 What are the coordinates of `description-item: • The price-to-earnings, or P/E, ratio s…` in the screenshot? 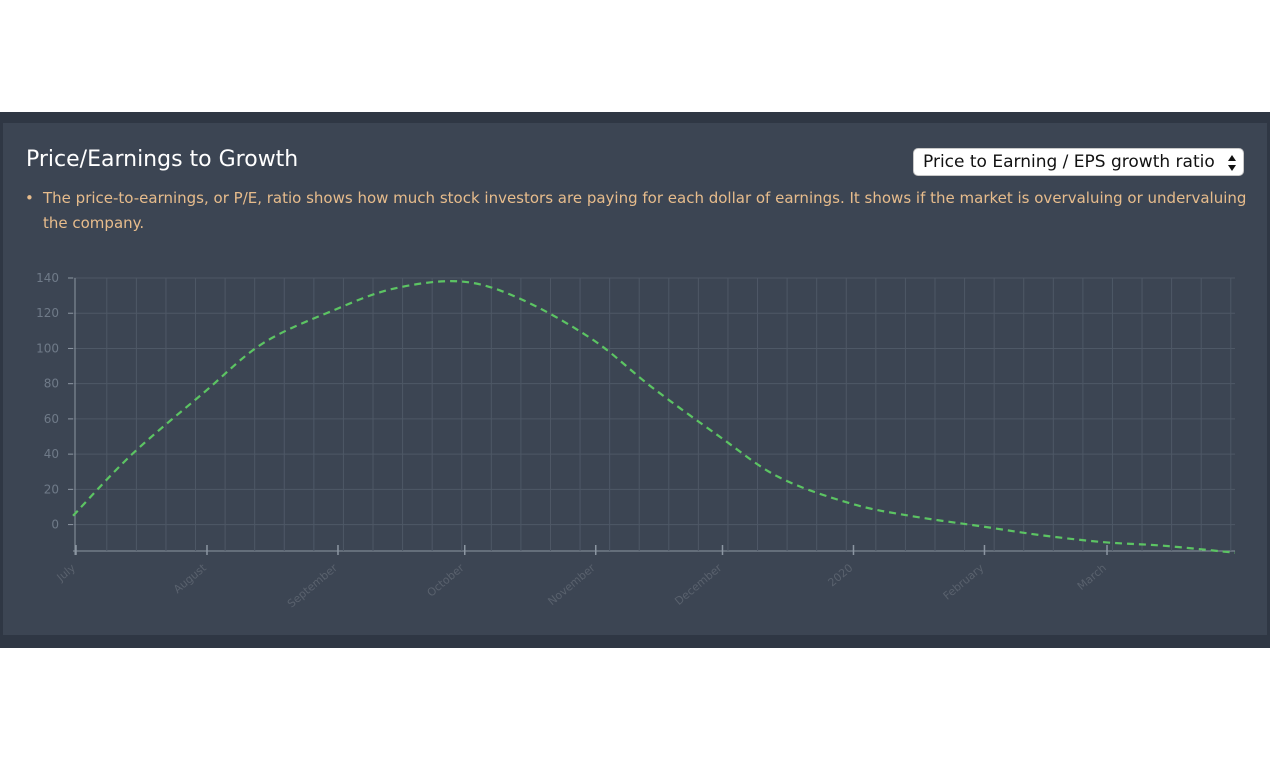 It's located at (636, 211).